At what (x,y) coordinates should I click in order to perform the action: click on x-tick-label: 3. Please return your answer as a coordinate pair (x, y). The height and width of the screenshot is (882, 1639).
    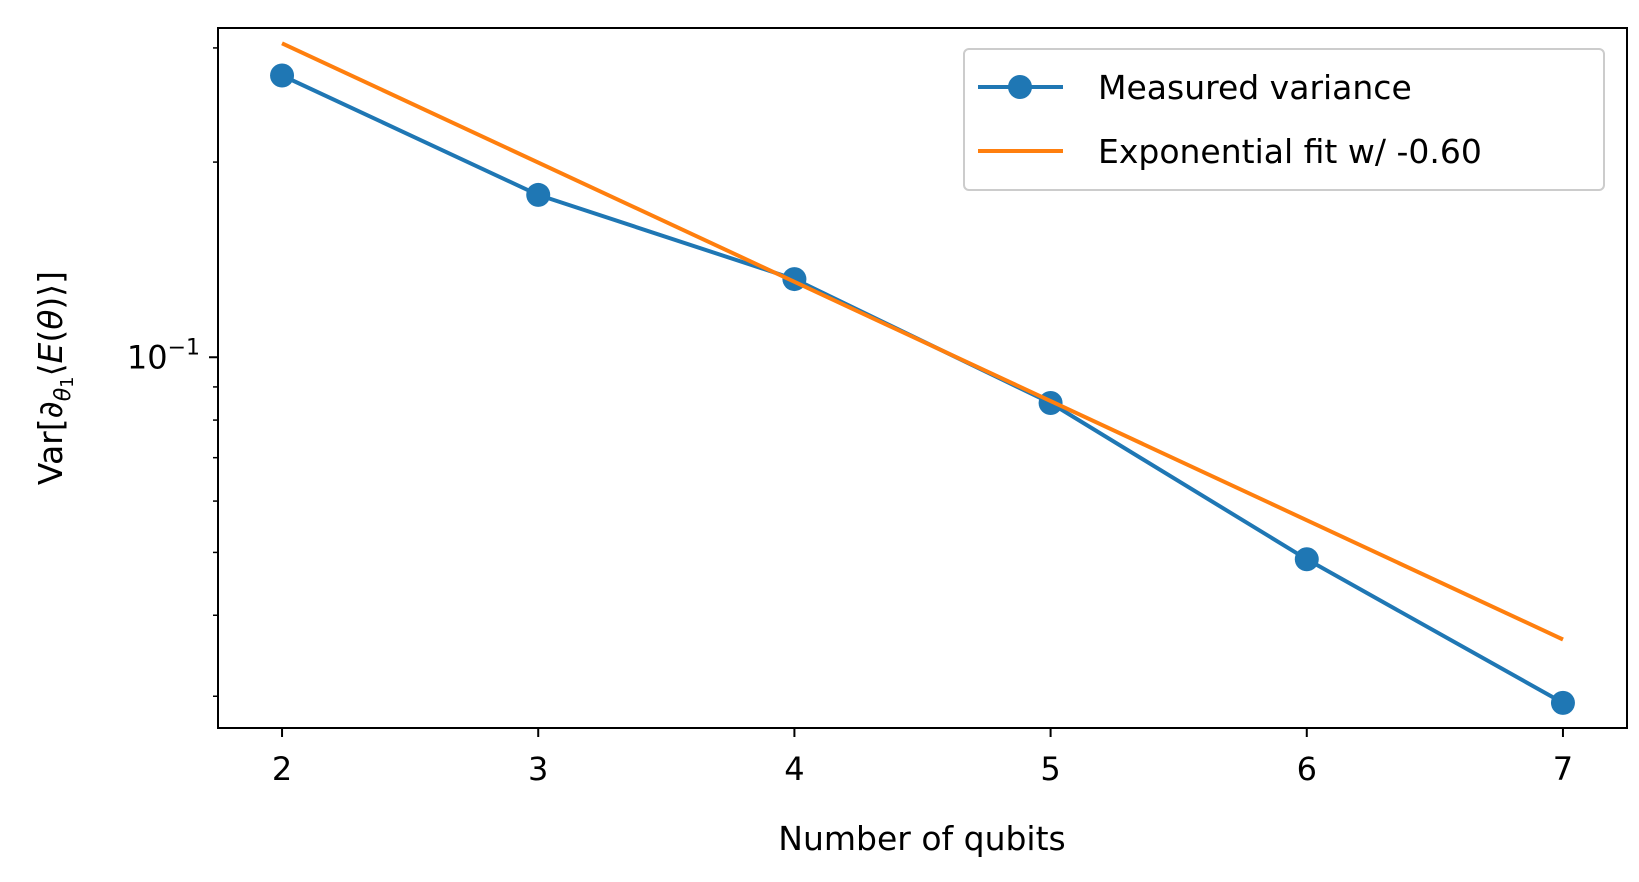
    Looking at the image, I should click on (538, 769).